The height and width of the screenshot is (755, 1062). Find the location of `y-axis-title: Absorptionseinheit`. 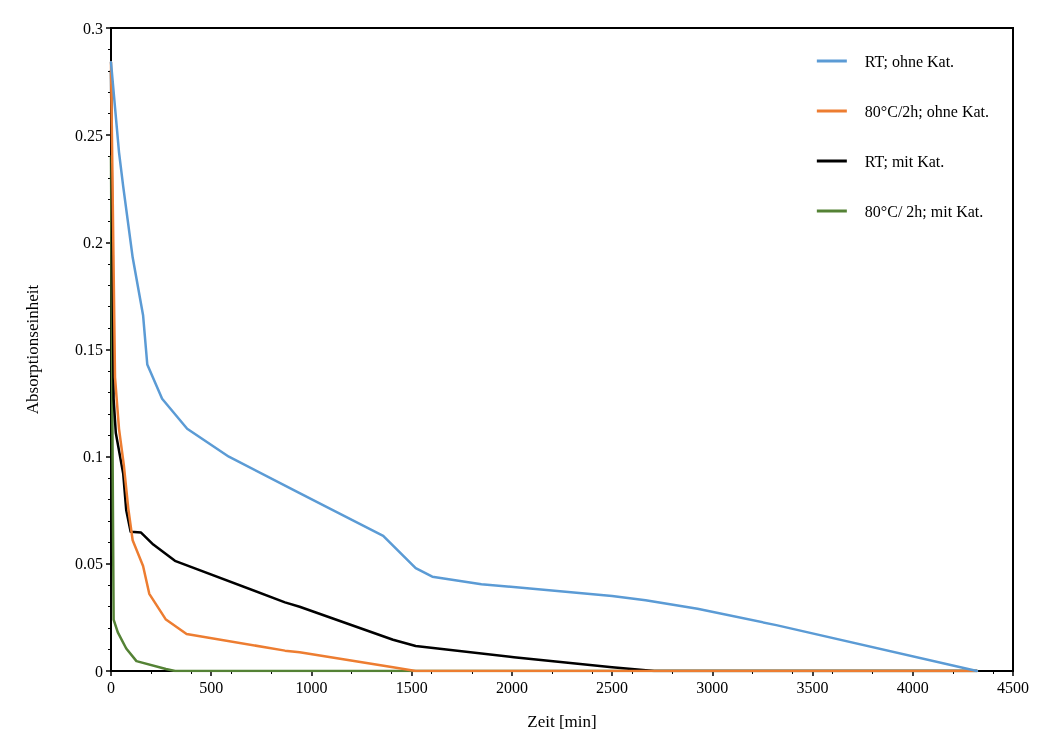

y-axis-title: Absorptionseinheit is located at coordinates (32, 349).